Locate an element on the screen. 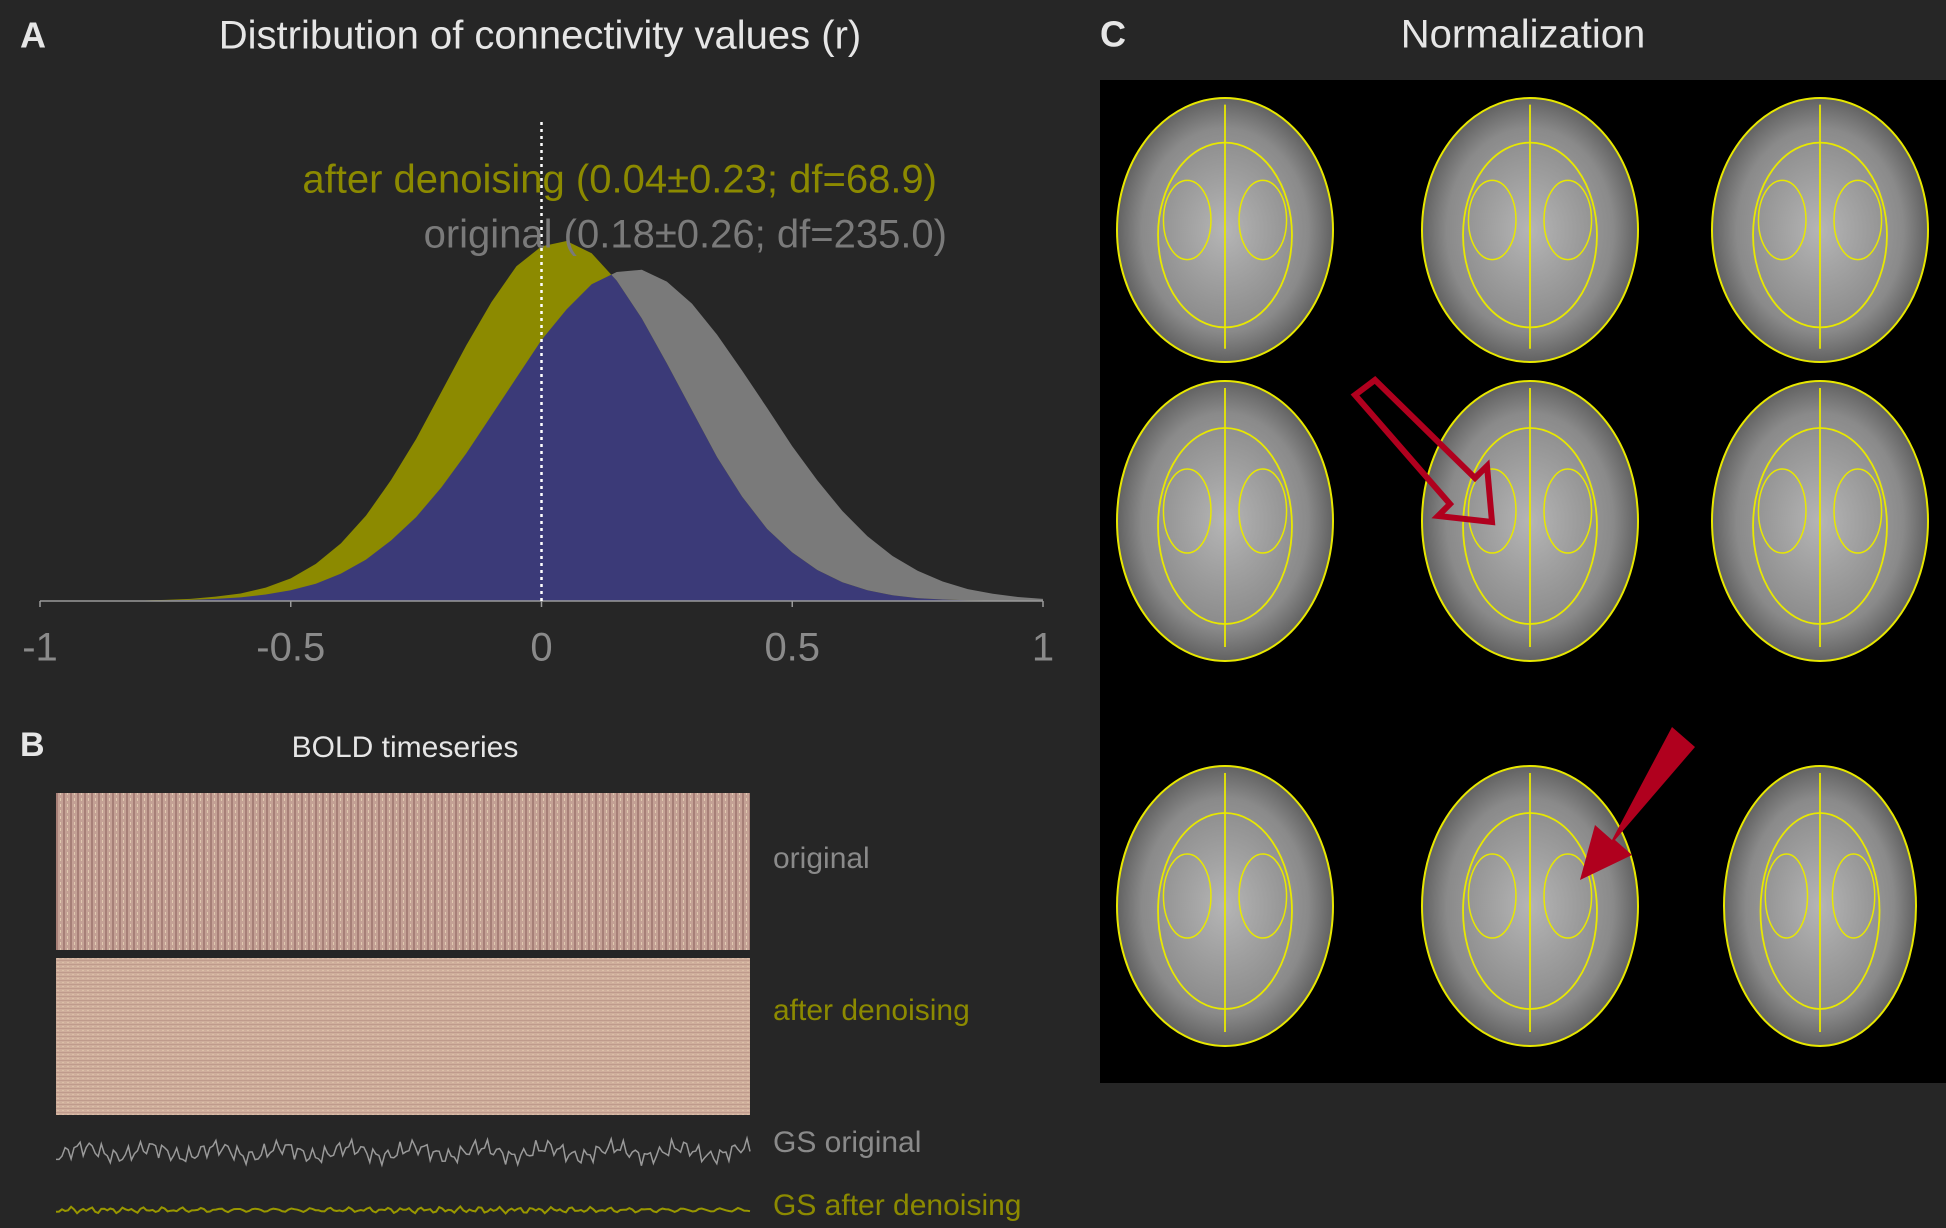 This screenshot has height=1228, width=1946. solid-arrow is located at coordinates (1637, 803).